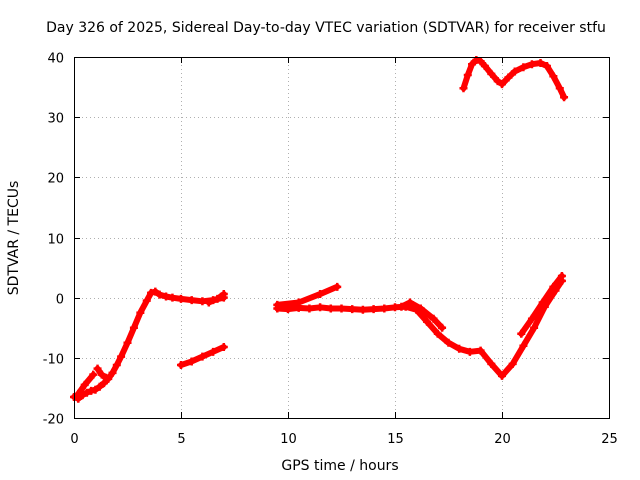  What do you see at coordinates (55, 240) in the screenshot?
I see `y-tick-label: 10` at bounding box center [55, 240].